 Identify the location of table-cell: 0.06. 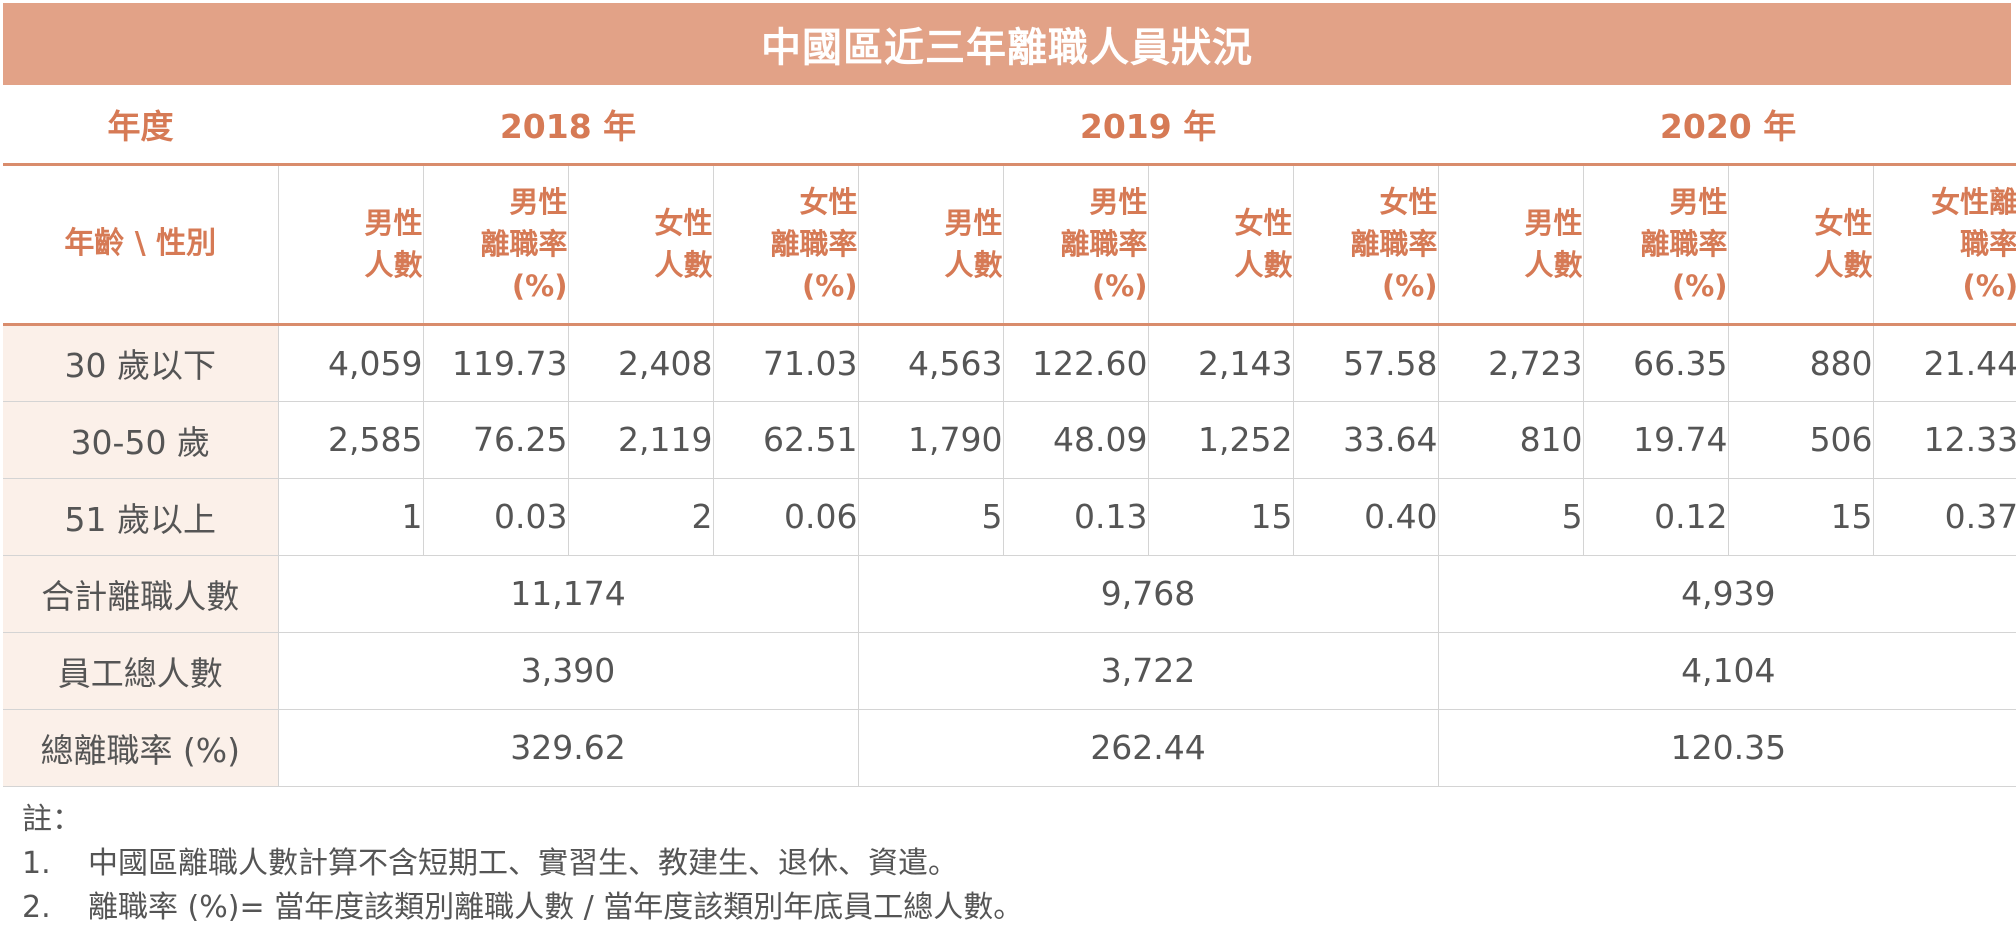
(785, 517).